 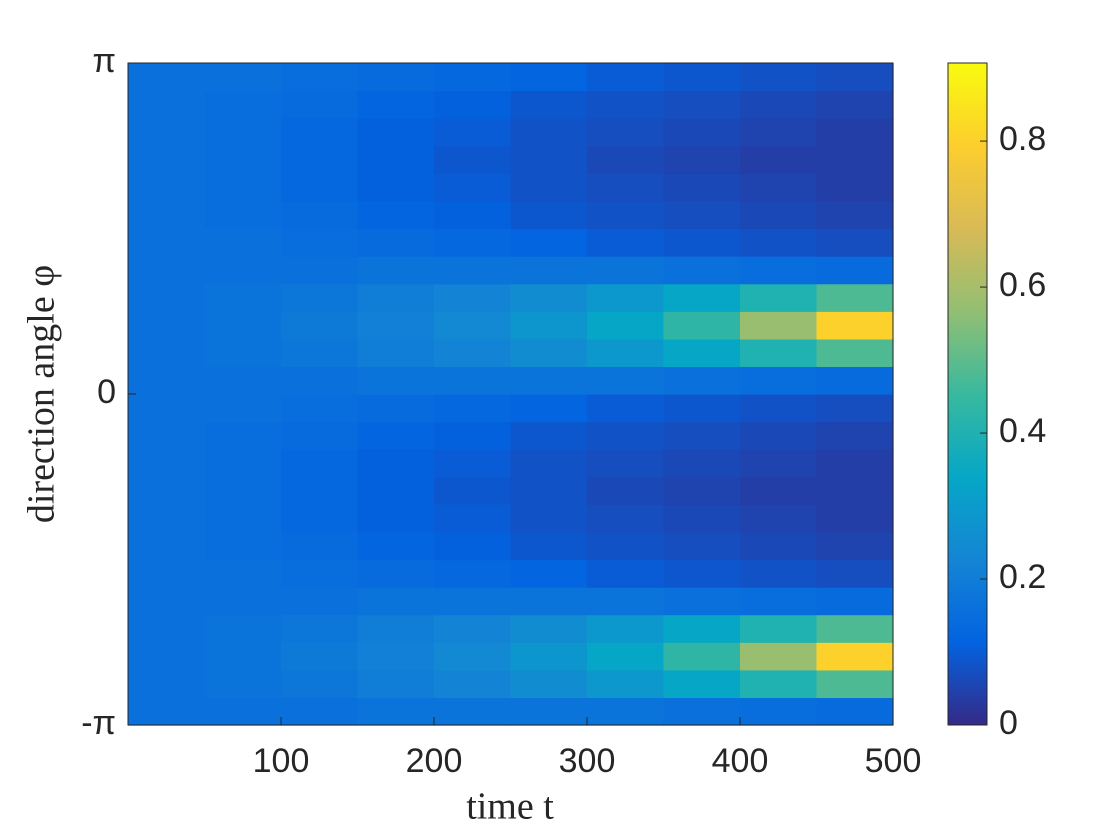 I want to click on x-tick-label: 400, so click(x=740, y=761).